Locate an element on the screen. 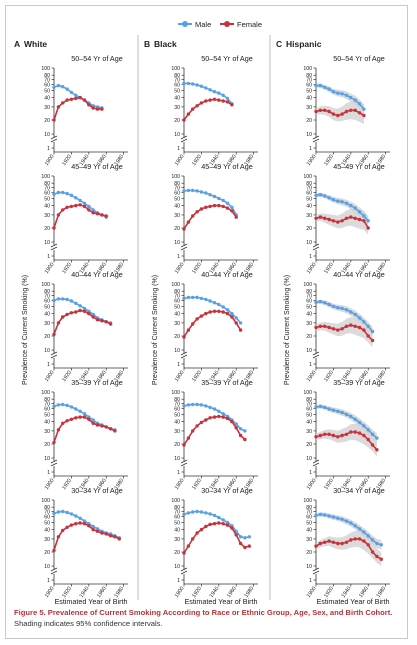 Image resolution: width=417 pixels, height=645 pixels. y-tick-label: 1 is located at coordinates (178, 581).